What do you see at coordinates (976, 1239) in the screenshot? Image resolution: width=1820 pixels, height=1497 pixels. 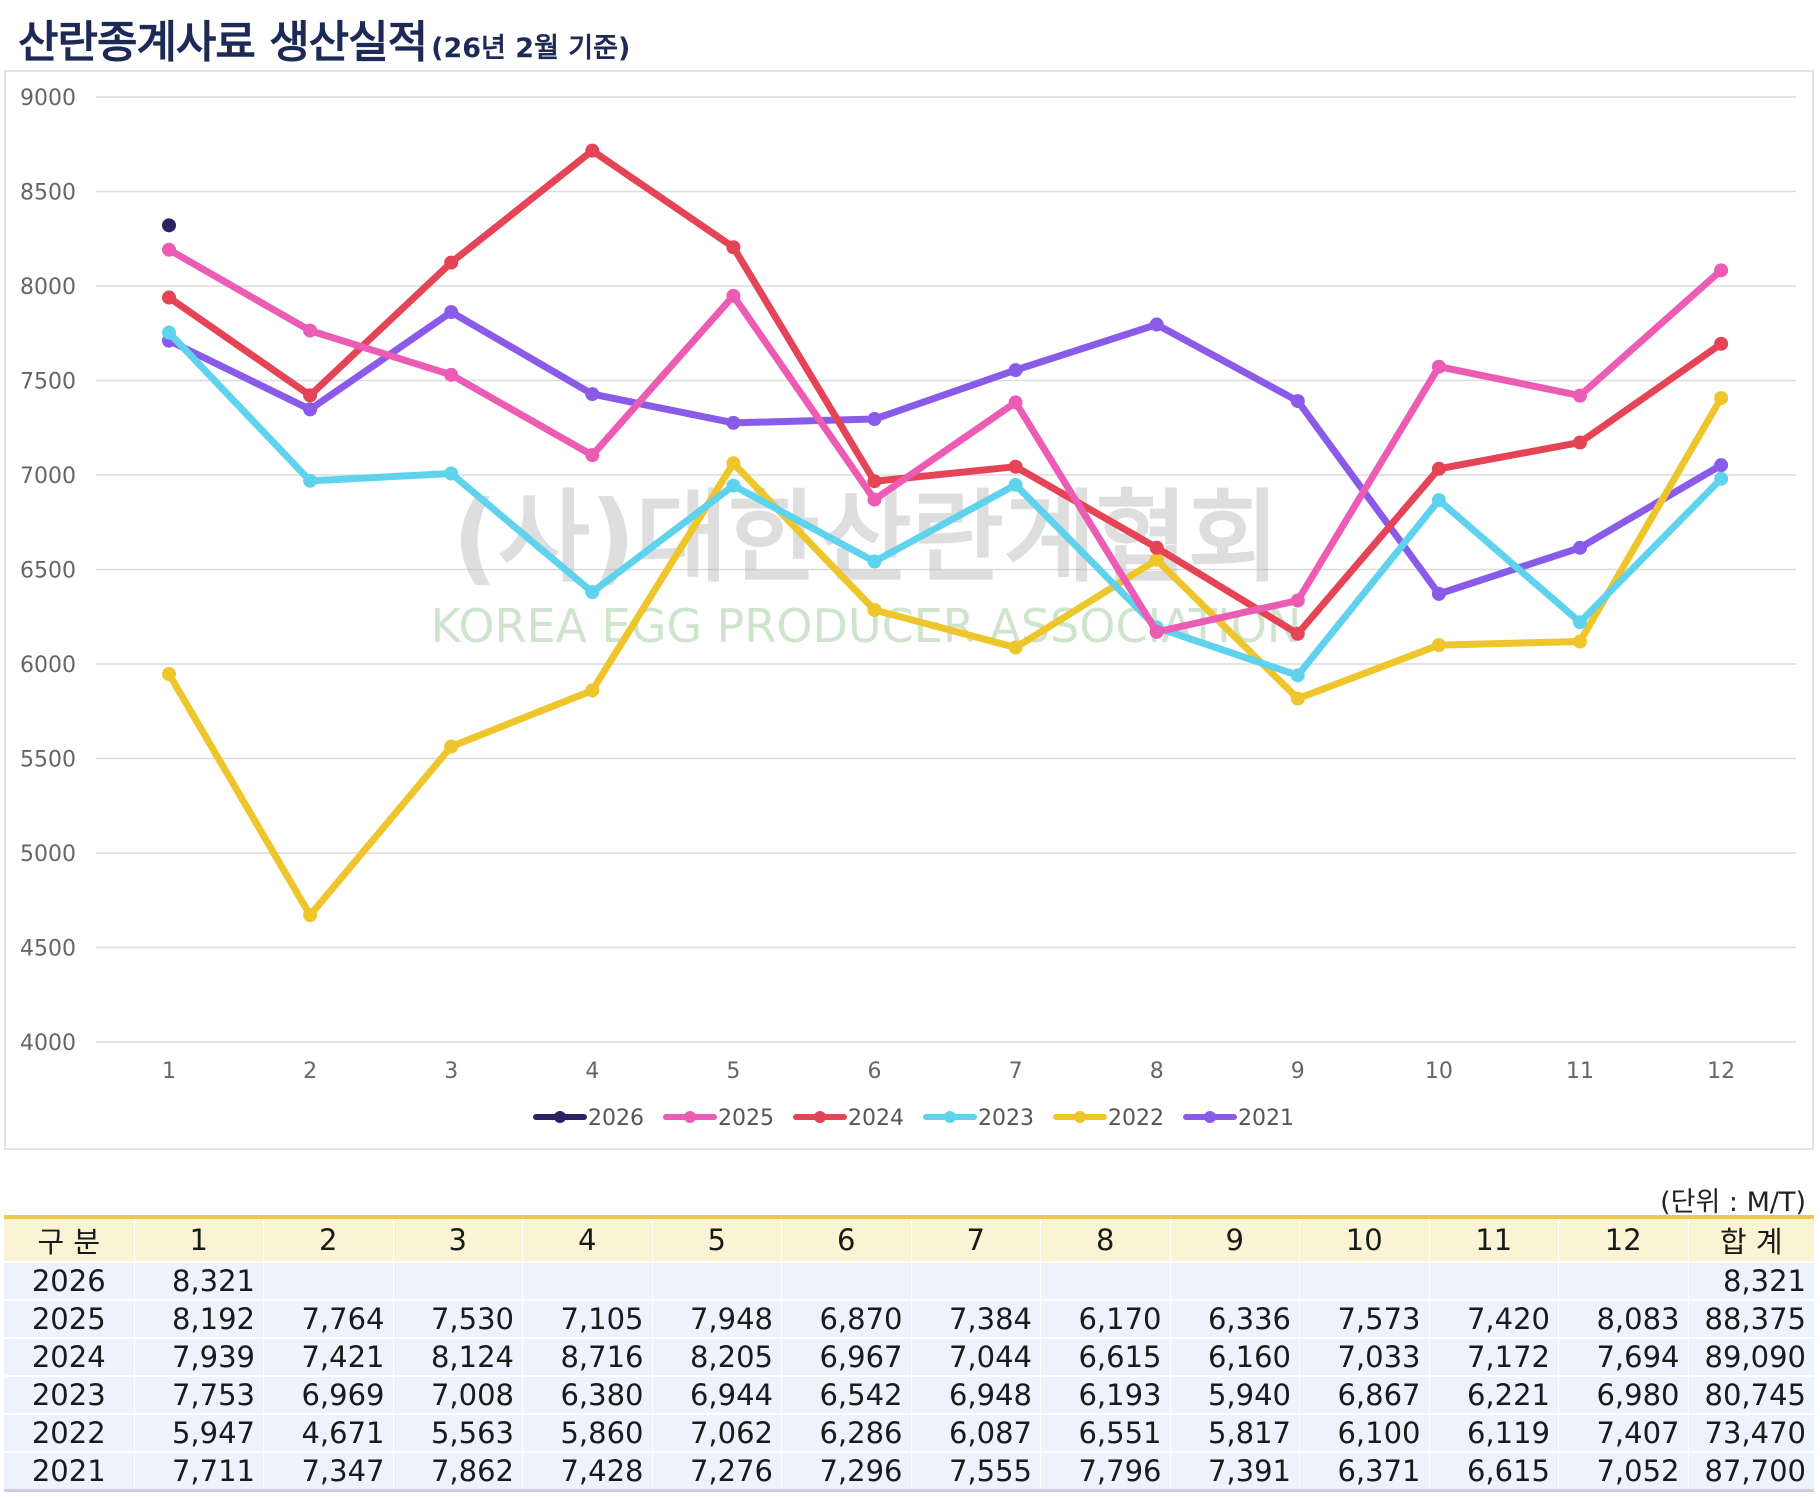 I see `header-month: 7` at bounding box center [976, 1239].